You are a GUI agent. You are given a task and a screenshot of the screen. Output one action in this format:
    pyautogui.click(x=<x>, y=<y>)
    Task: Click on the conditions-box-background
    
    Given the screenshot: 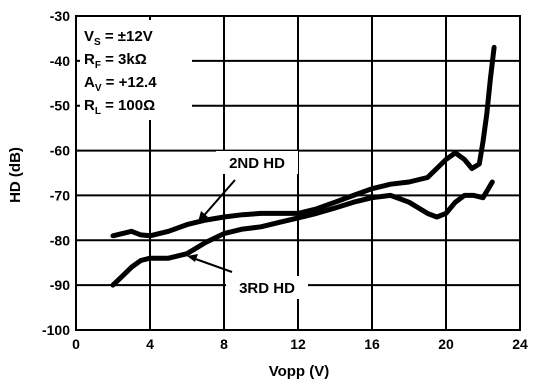 What is the action you would take?
    pyautogui.click(x=136, y=70)
    